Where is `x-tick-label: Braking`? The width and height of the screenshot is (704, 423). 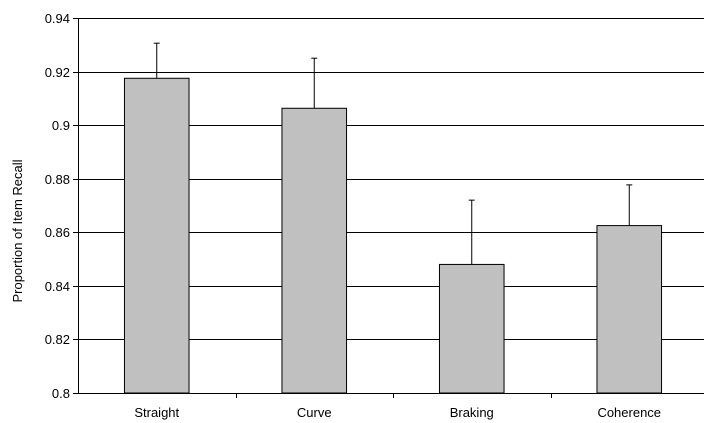 x-tick-label: Braking is located at coordinates (472, 412).